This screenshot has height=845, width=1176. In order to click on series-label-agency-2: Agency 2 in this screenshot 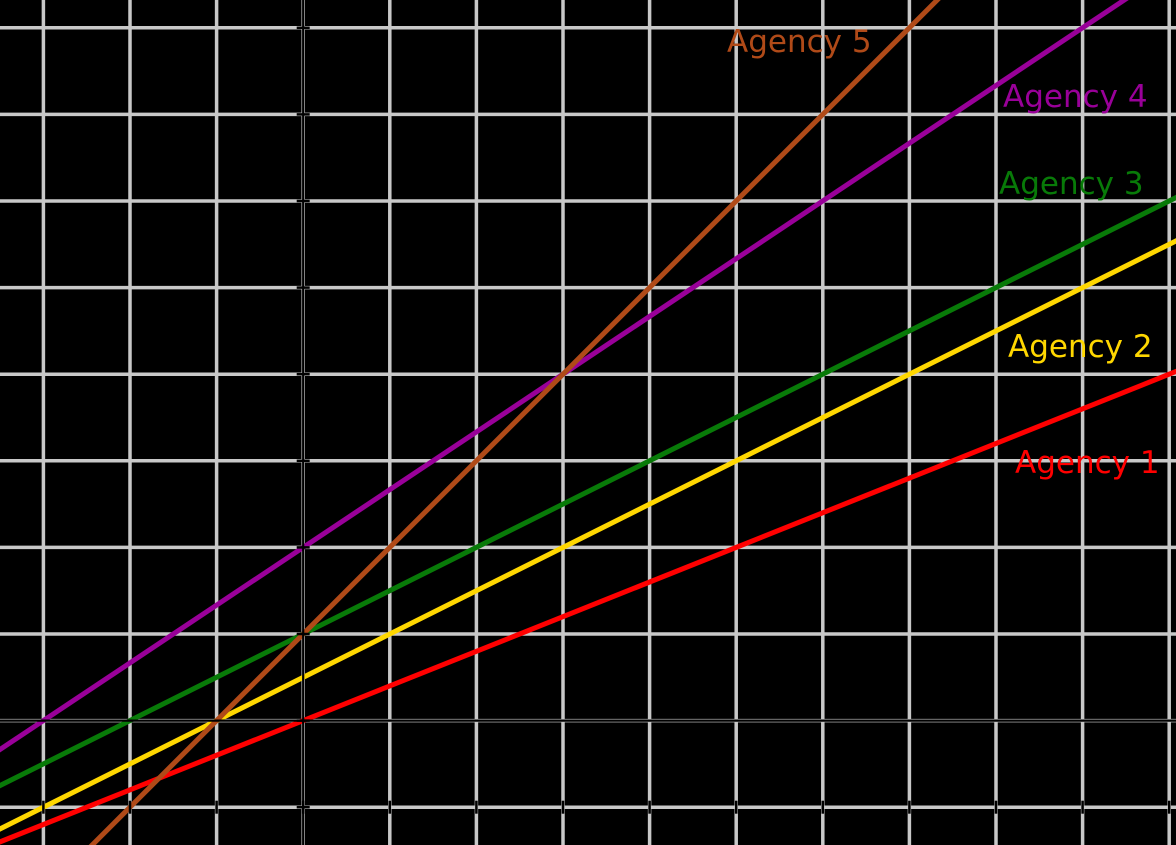, I will do `click(1080, 347)`.